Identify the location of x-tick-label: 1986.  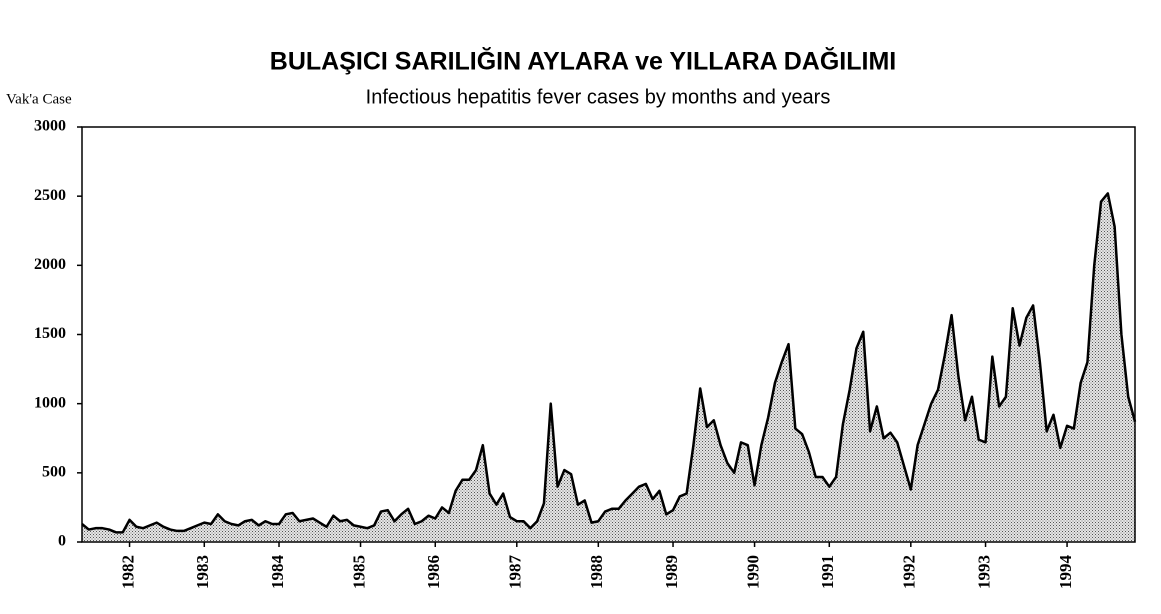
(433, 572).